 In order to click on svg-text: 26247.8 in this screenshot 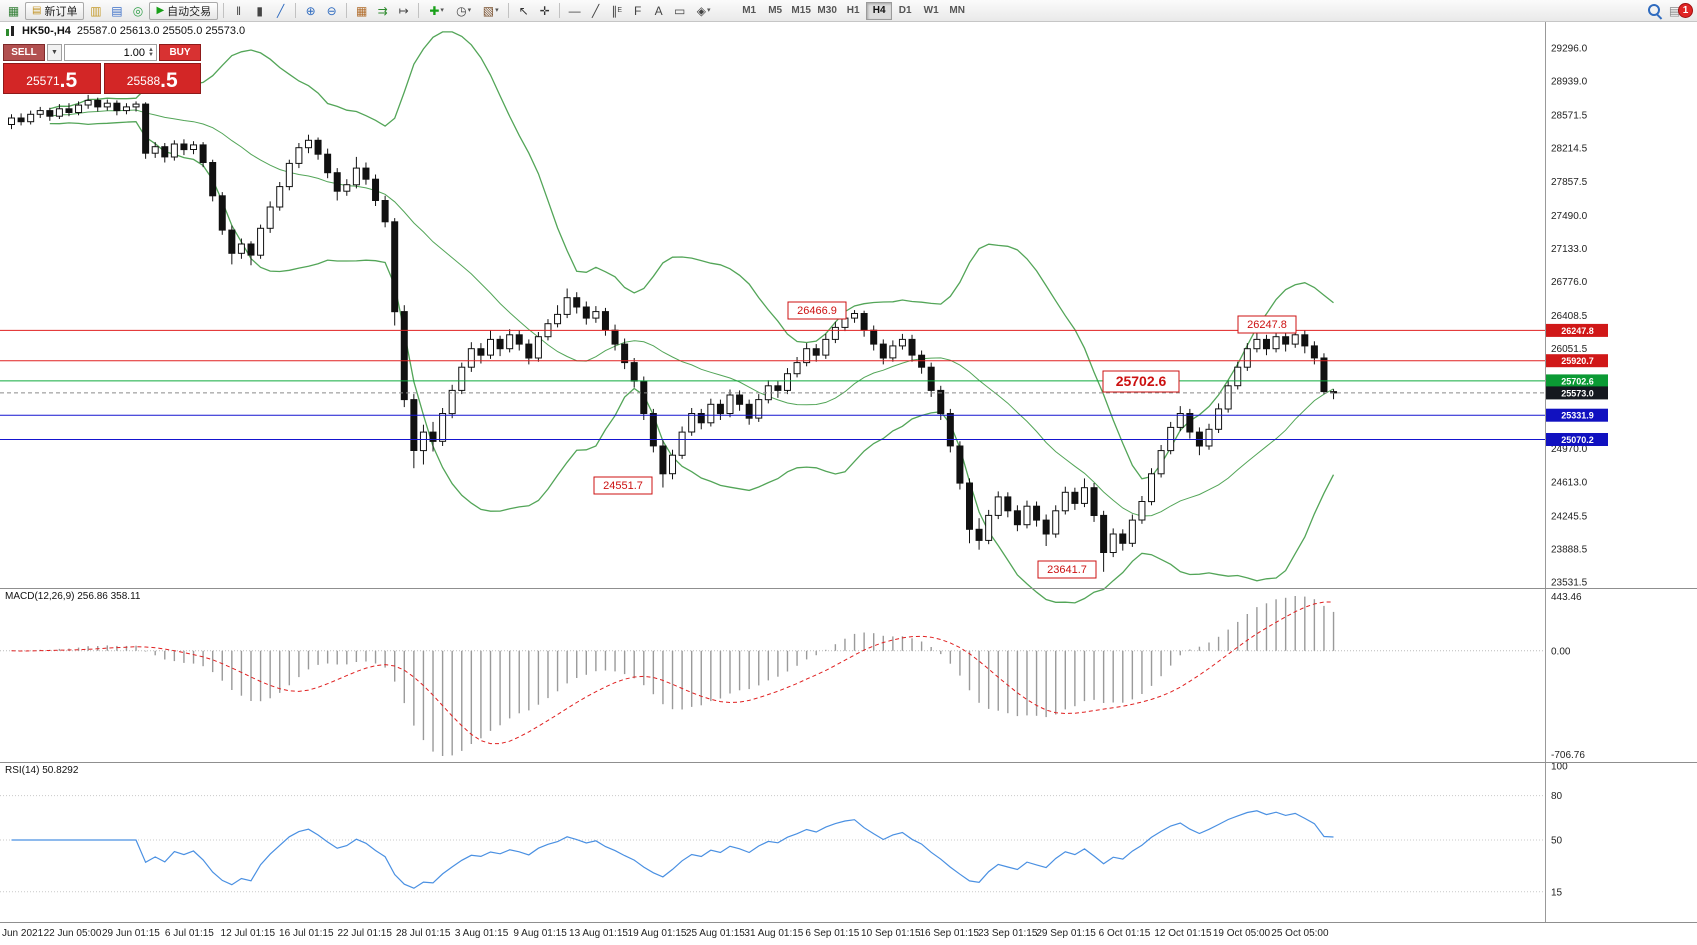, I will do `click(1267, 325)`.